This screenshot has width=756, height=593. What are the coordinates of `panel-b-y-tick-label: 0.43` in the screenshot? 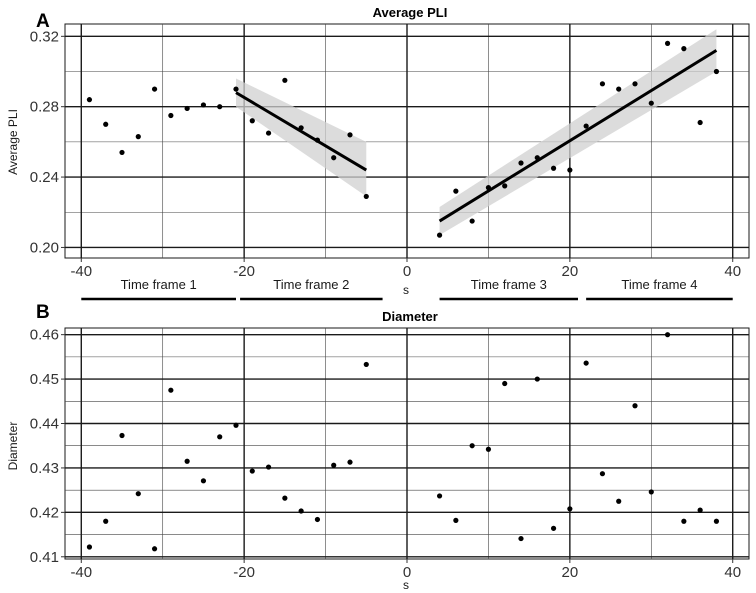 It's located at (44, 468).